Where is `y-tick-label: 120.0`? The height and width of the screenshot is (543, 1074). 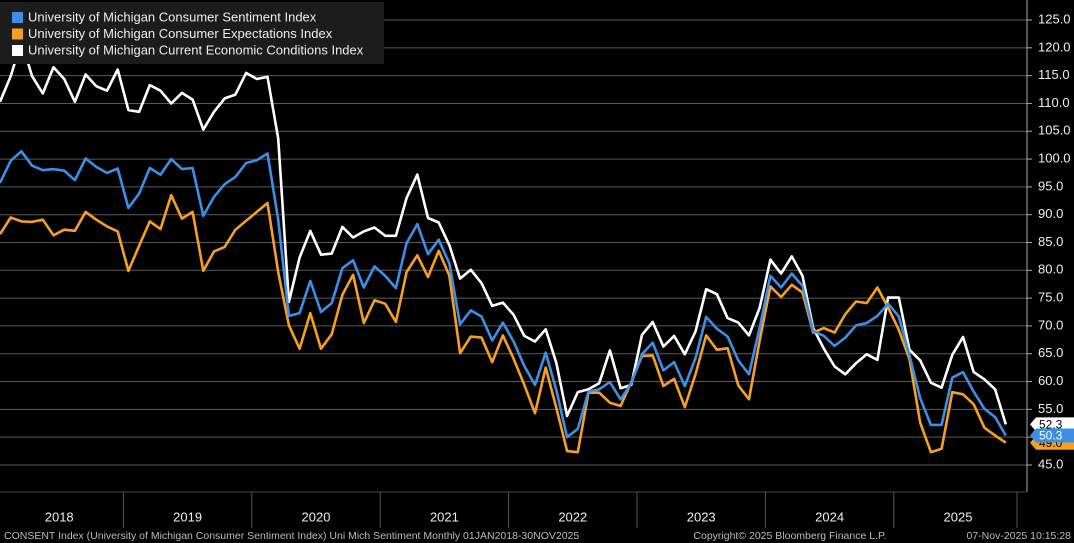 y-tick-label: 120.0 is located at coordinates (1054, 46).